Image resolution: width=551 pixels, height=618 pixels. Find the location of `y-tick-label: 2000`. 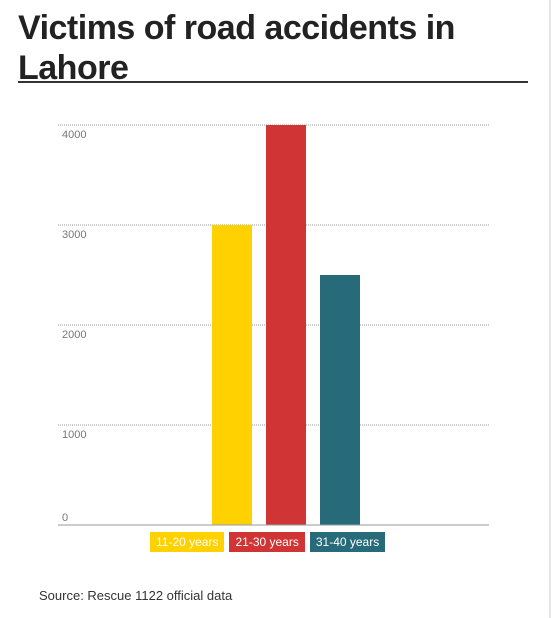

y-tick-label: 2000 is located at coordinates (74, 335).